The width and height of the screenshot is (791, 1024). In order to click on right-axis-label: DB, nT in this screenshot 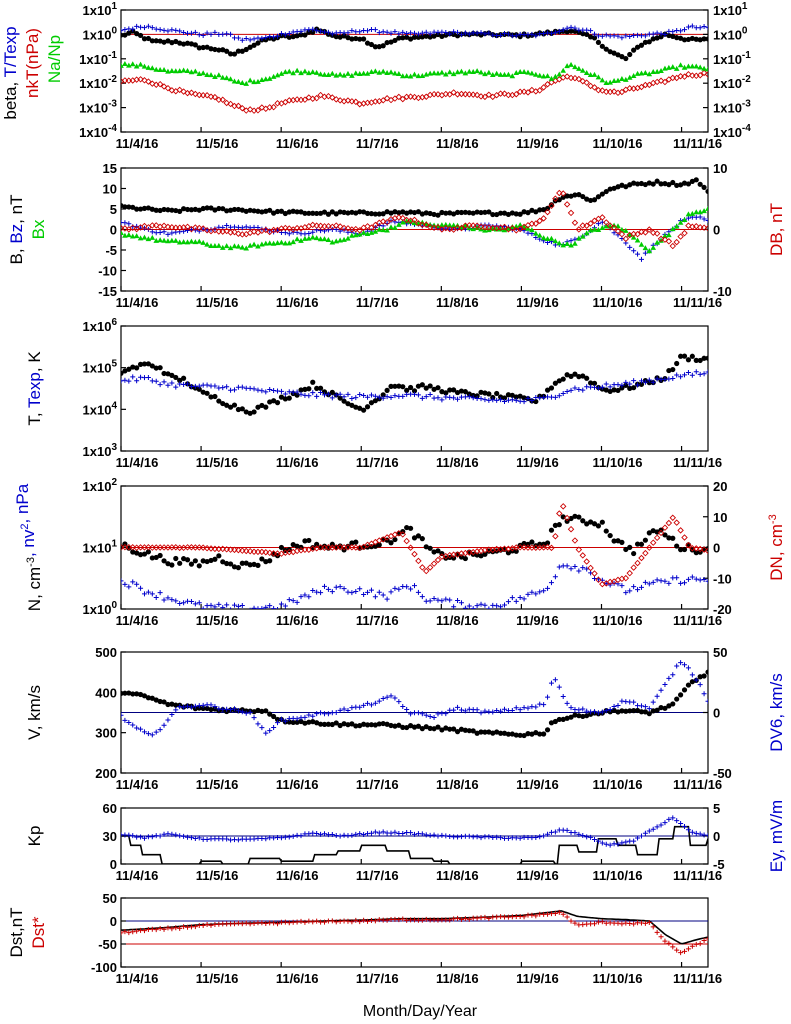, I will do `click(776, 229)`.